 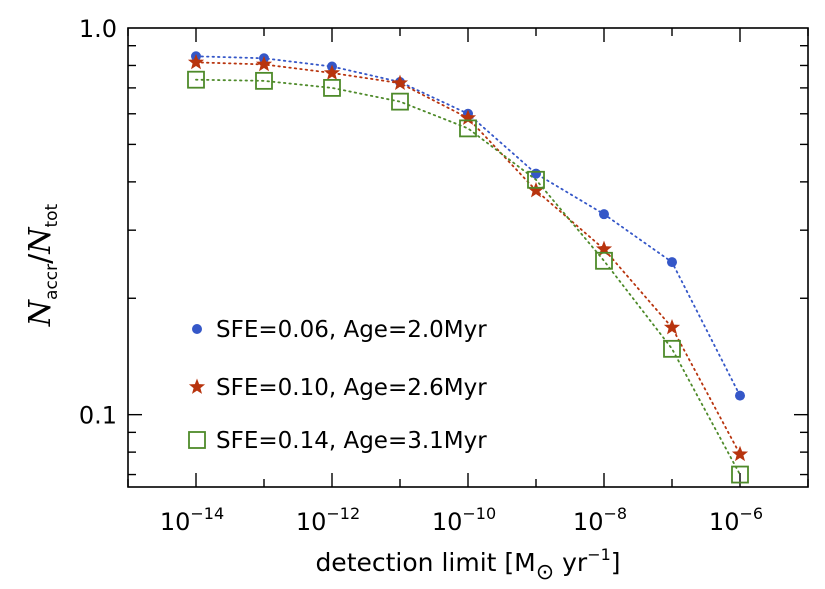 I want to click on legend-label: SFE=0.14, Age=3.1Myr, so click(x=351, y=441).